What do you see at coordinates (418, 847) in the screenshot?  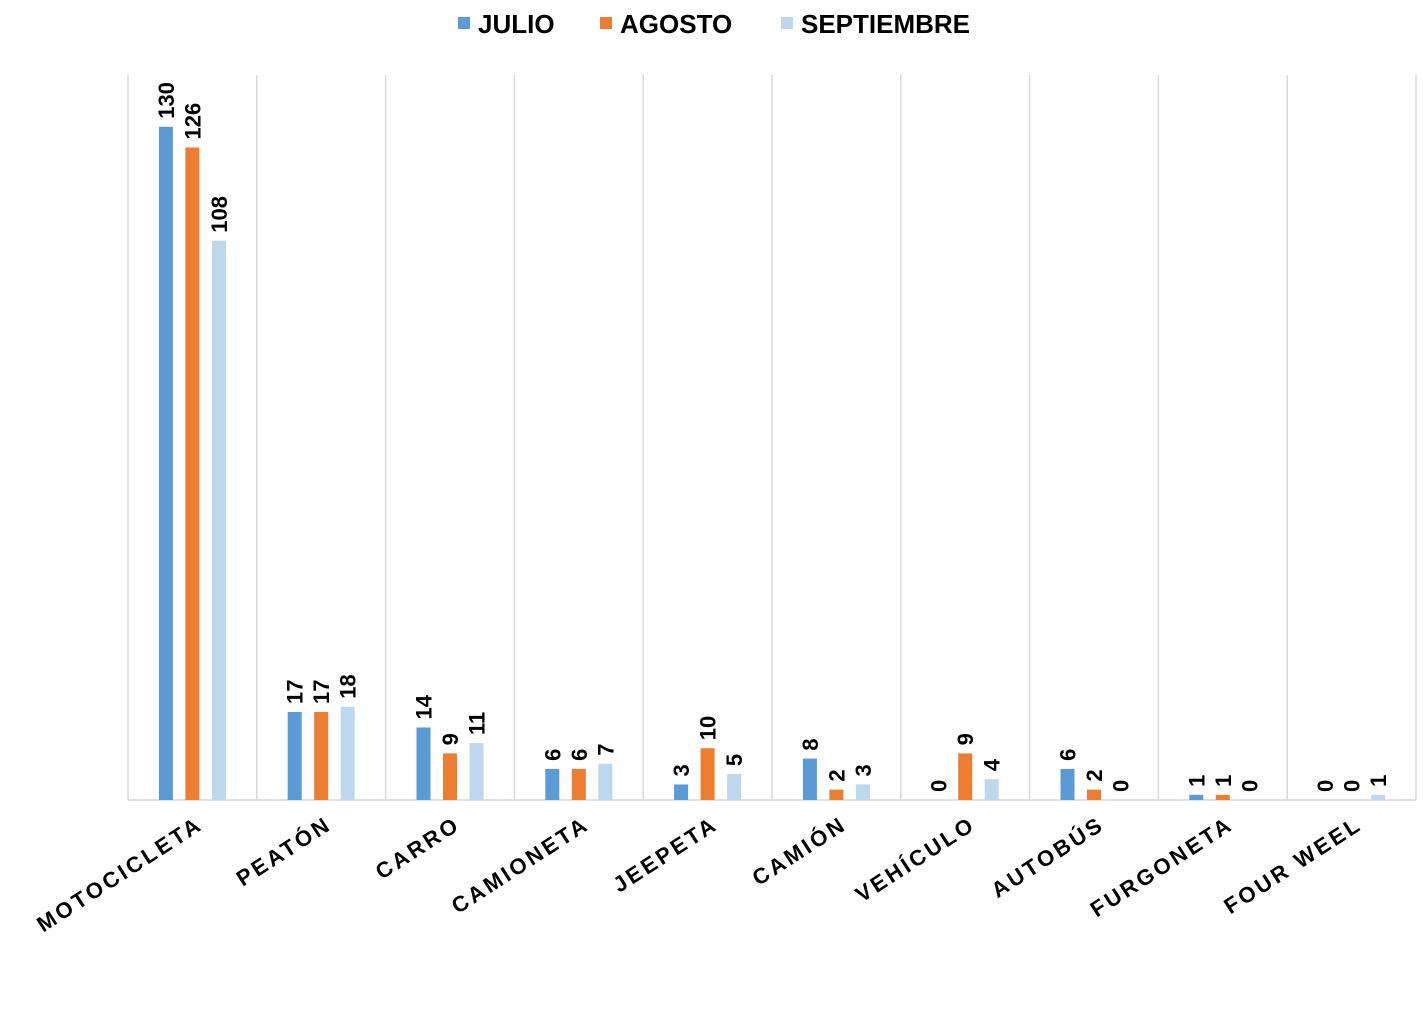 I see `x-tick-label: CARRO` at bounding box center [418, 847].